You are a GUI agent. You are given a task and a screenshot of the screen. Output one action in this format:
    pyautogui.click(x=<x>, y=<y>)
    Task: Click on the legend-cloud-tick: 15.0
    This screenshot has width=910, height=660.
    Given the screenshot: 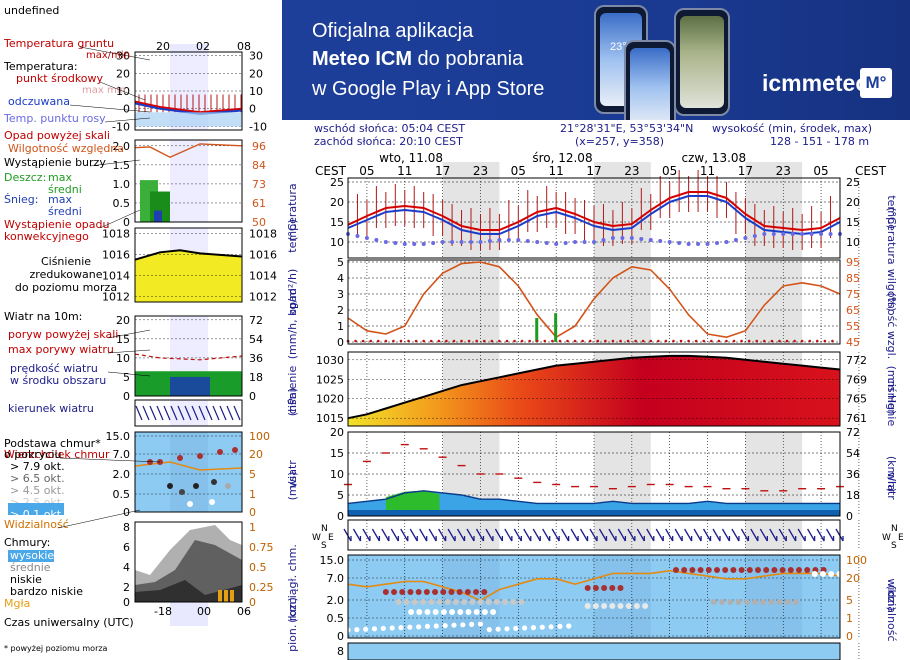 What is the action you would take?
    pyautogui.click(x=118, y=436)
    